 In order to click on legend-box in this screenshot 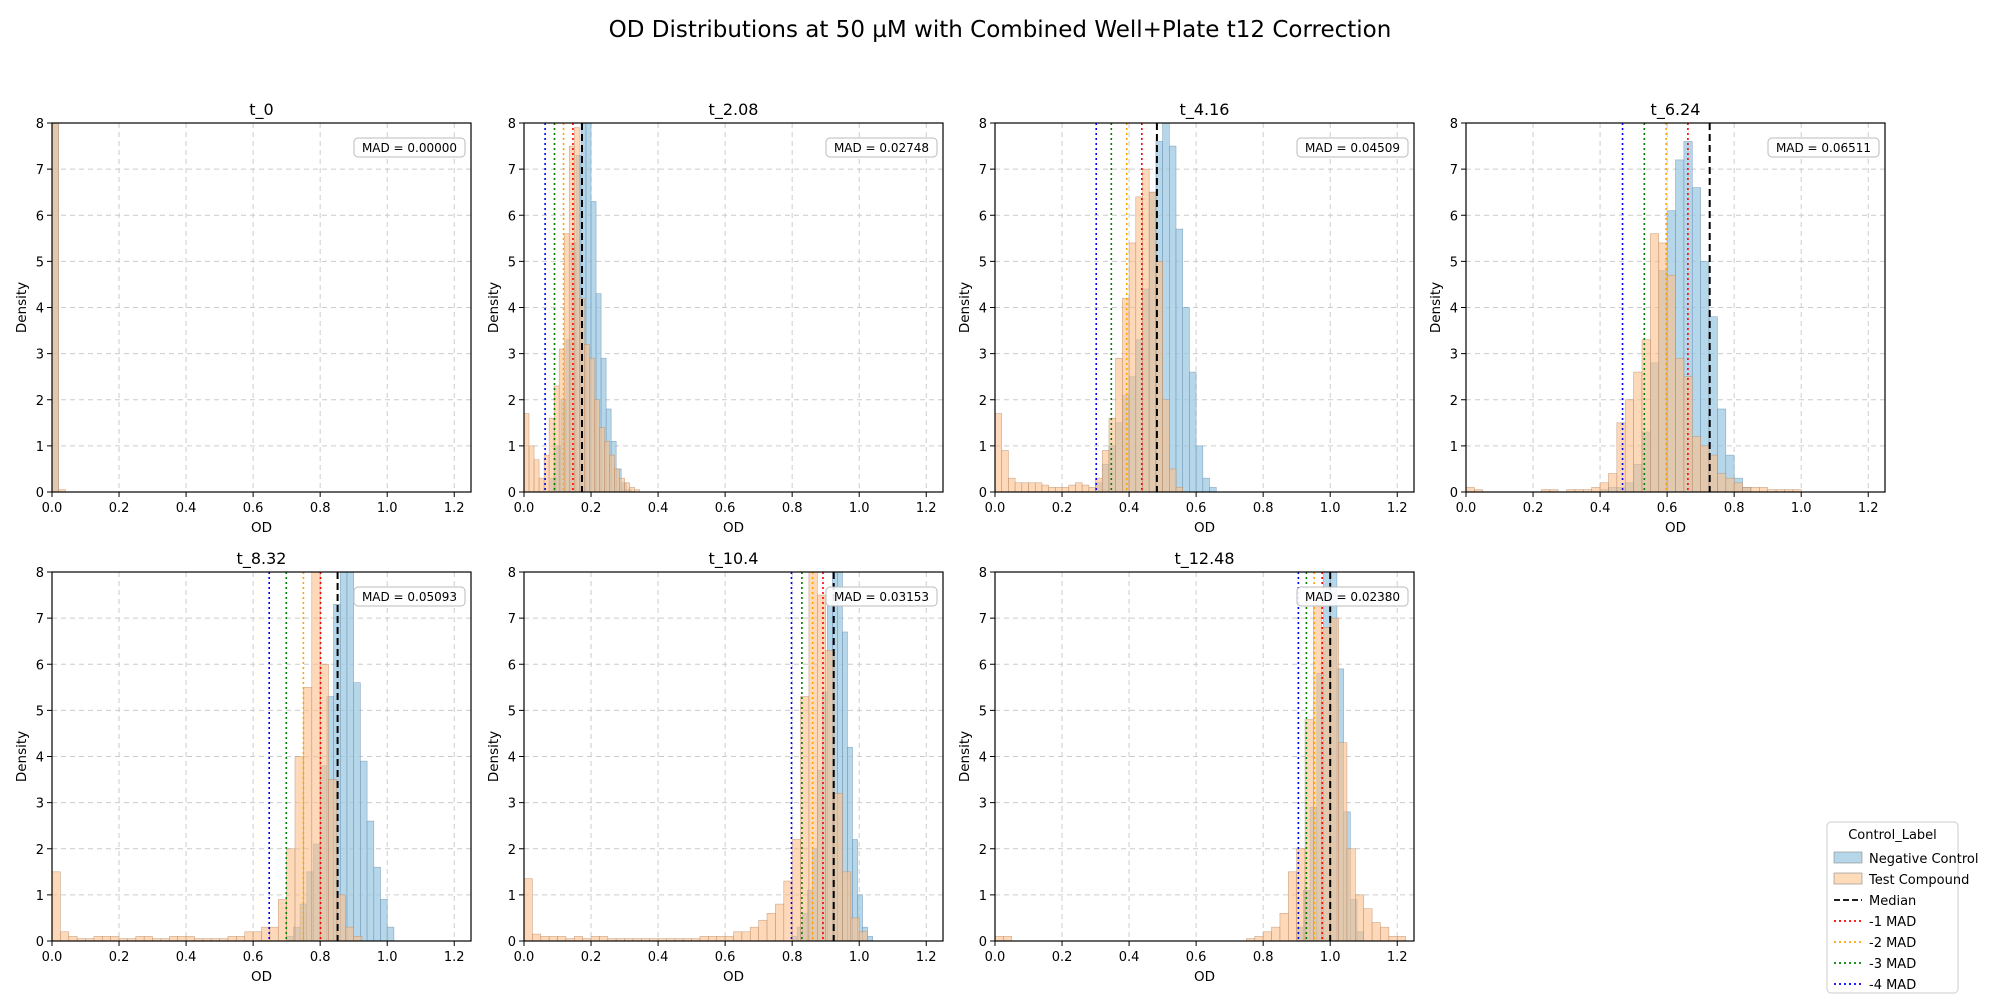, I will do `click(1892, 907)`.